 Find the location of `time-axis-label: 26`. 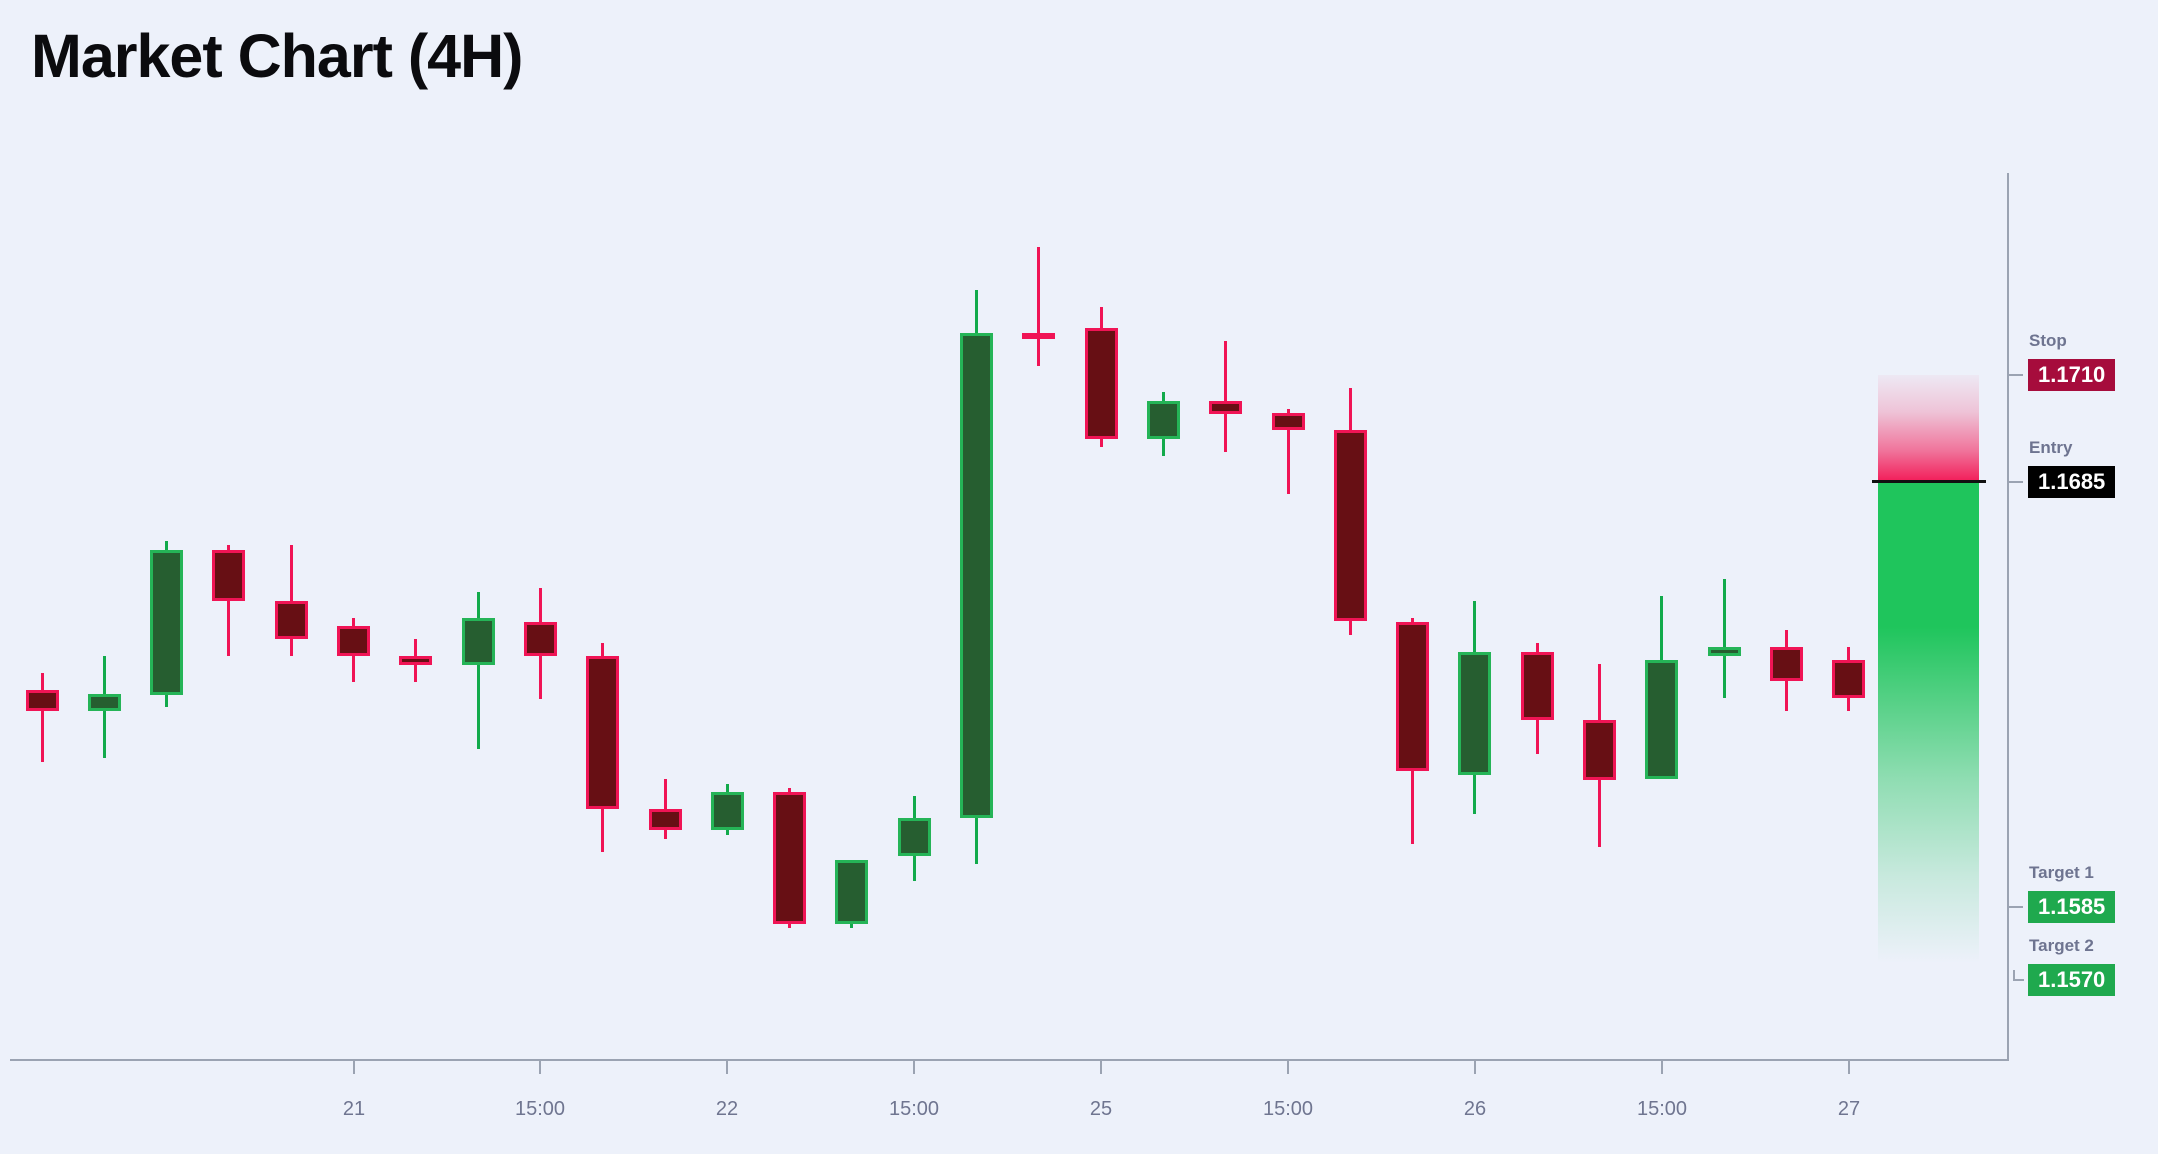

time-axis-label: 26 is located at coordinates (1475, 1109).